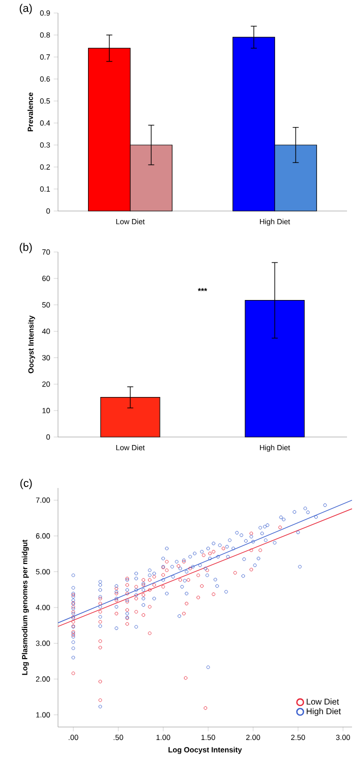 Image resolution: width=358 pixels, height=764 pixels. I want to click on chart-title: (c), so click(26, 484).